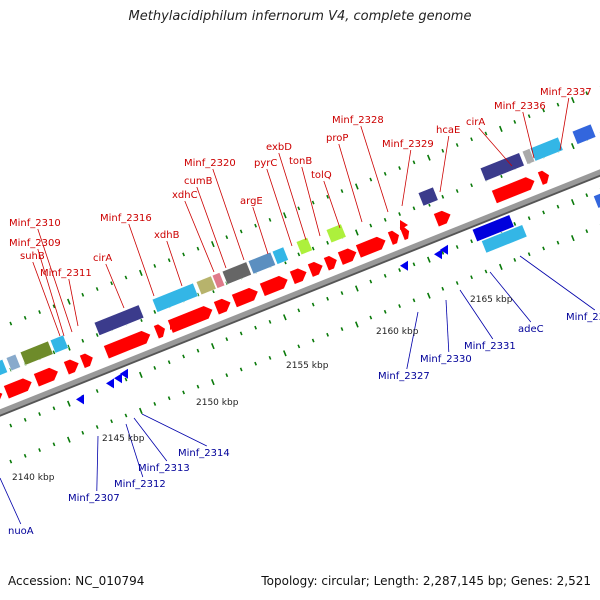 The height and width of the screenshot is (600, 600). Describe the element at coordinates (358, 120) in the screenshot. I see `forward-gene-label: Minf_2328` at that location.